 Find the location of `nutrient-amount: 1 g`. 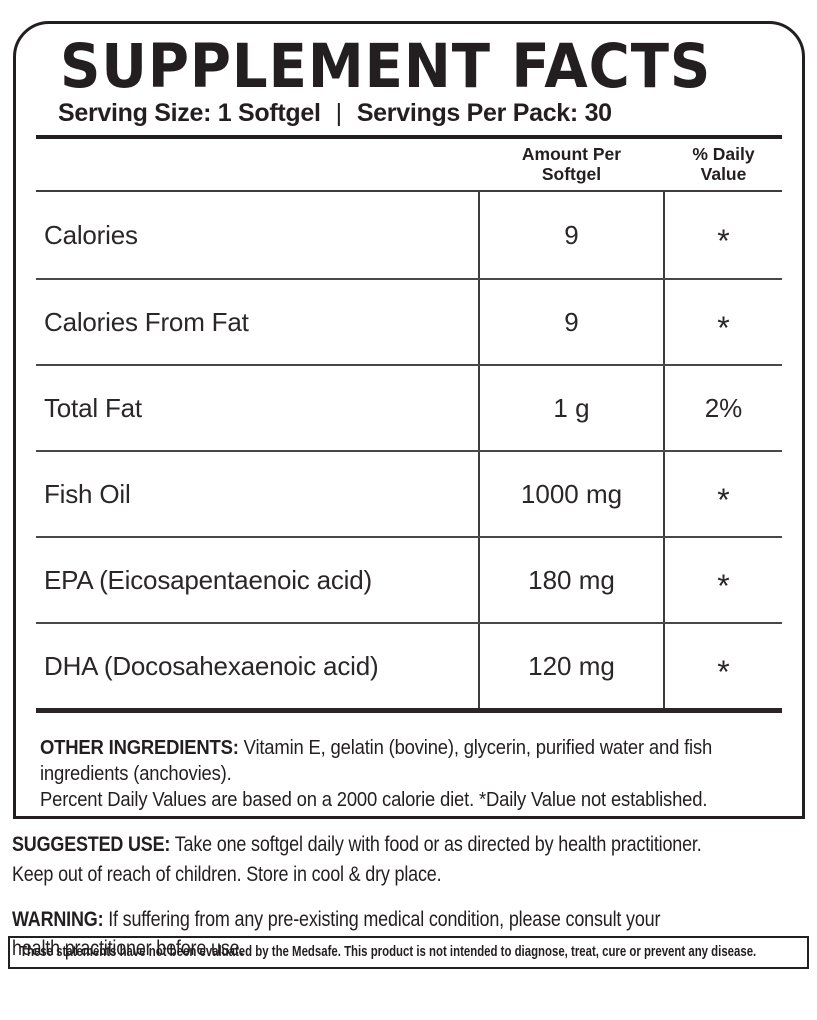

nutrient-amount: 1 g is located at coordinates (571, 408).